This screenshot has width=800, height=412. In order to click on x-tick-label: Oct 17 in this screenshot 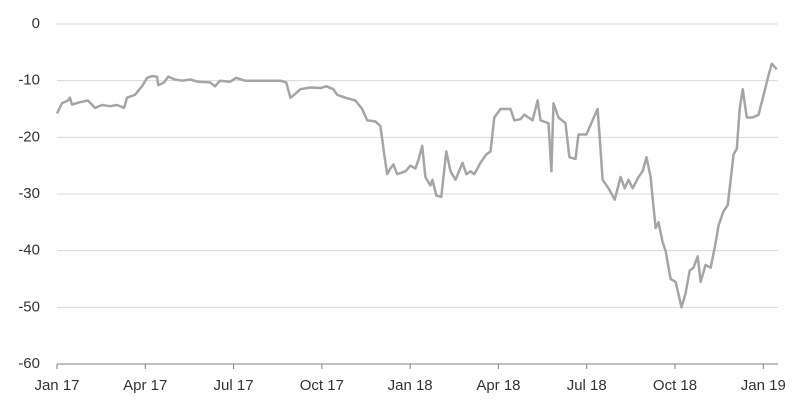, I will do `click(322, 385)`.